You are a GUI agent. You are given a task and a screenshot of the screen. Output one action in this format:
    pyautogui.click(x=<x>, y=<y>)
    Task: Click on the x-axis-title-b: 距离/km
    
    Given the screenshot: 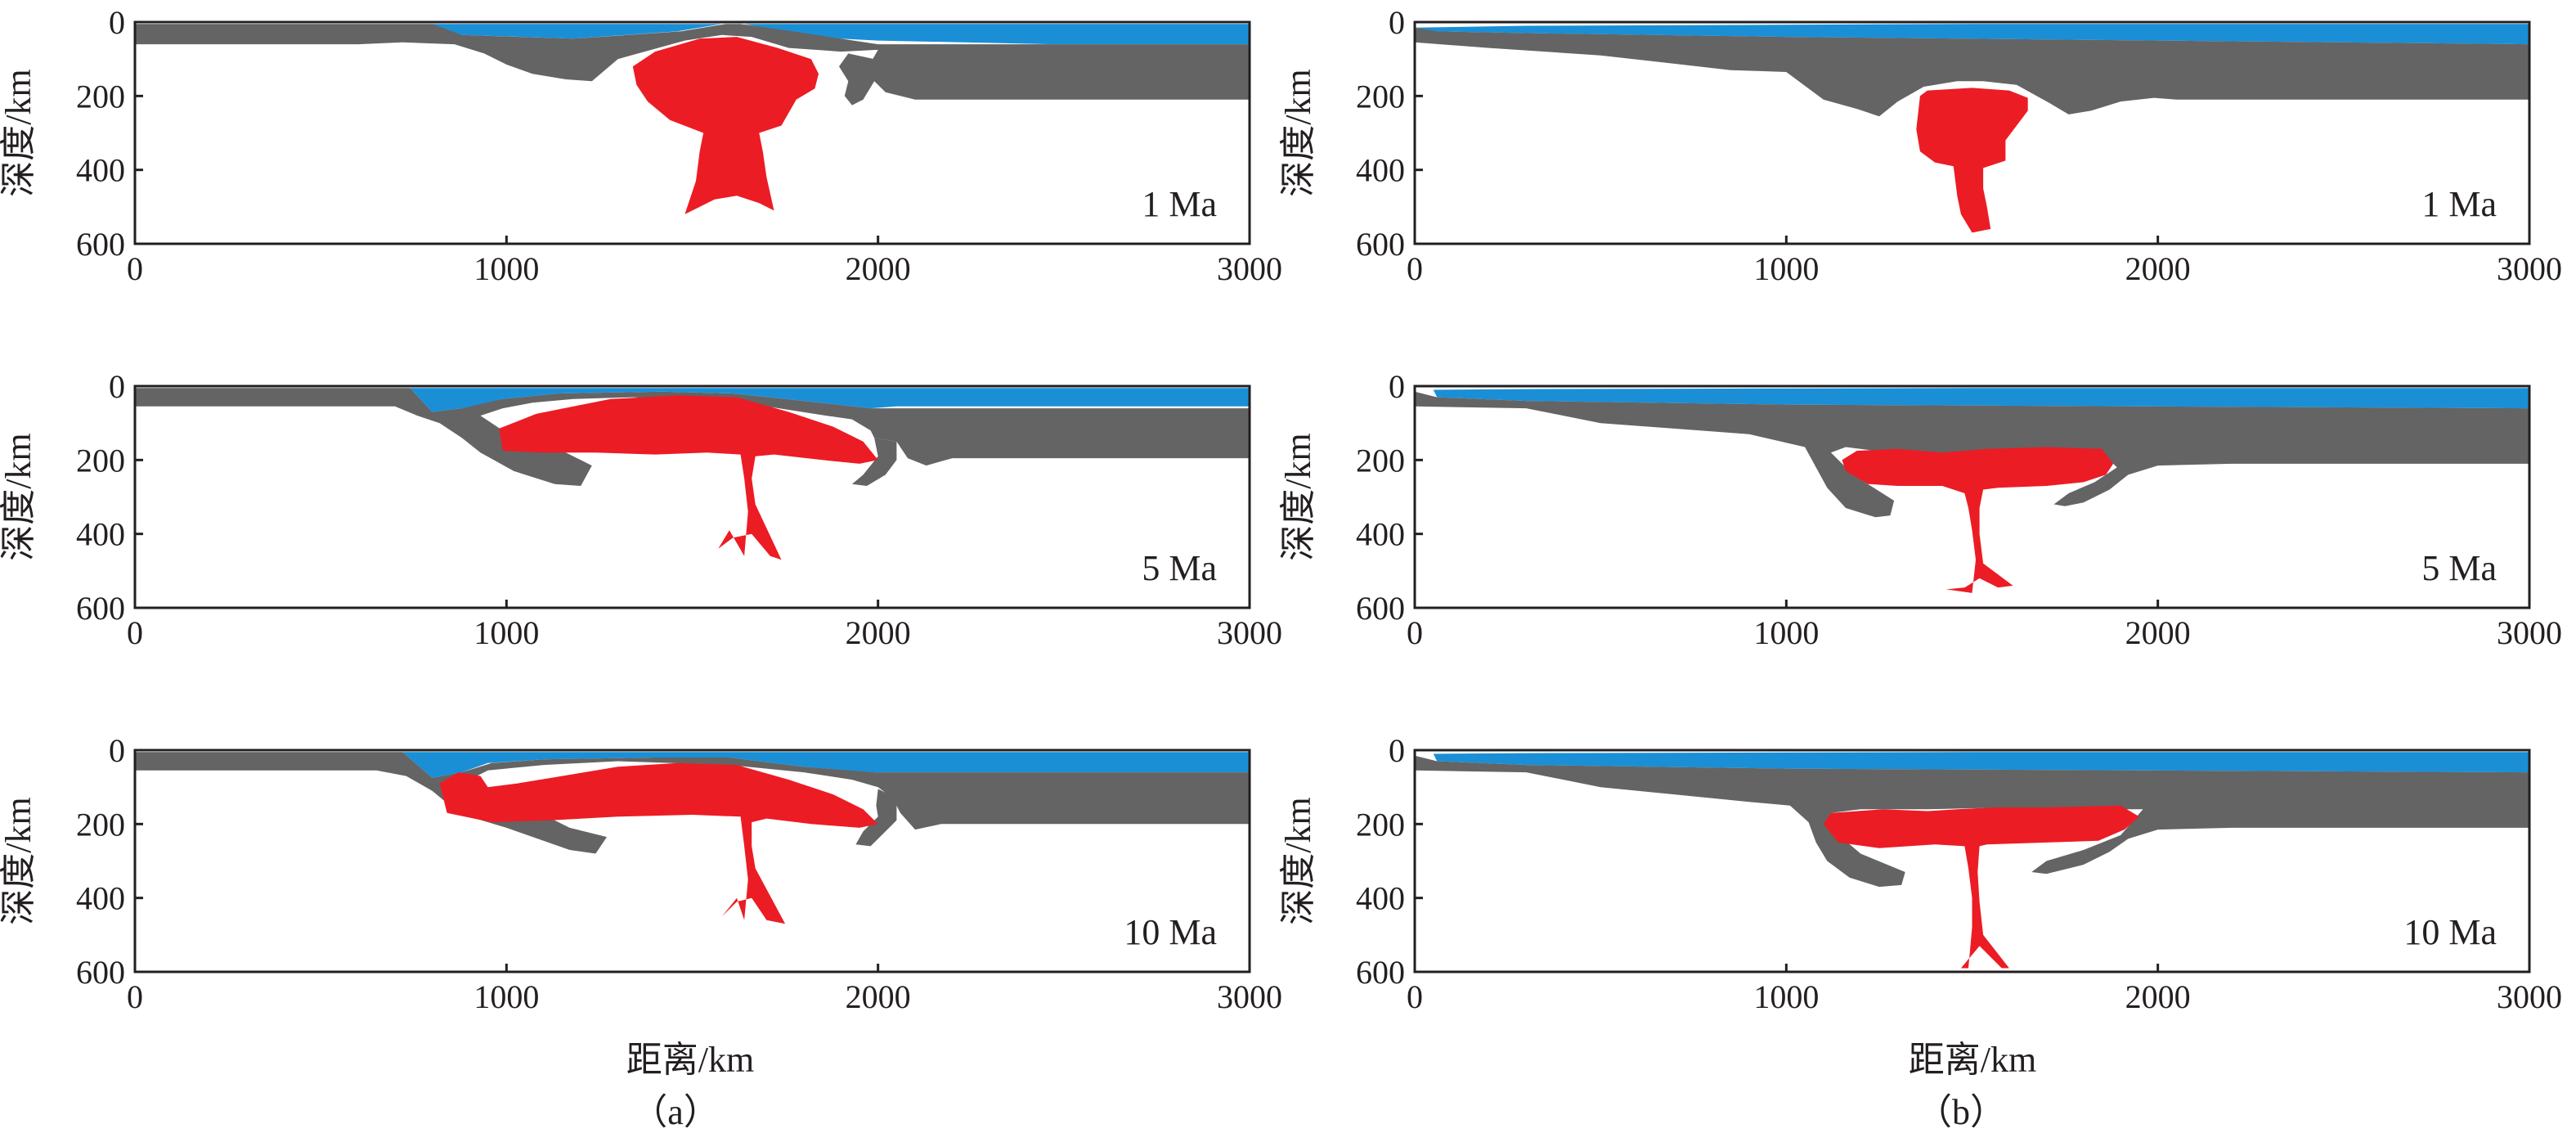 What is the action you would take?
    pyautogui.click(x=1972, y=1060)
    